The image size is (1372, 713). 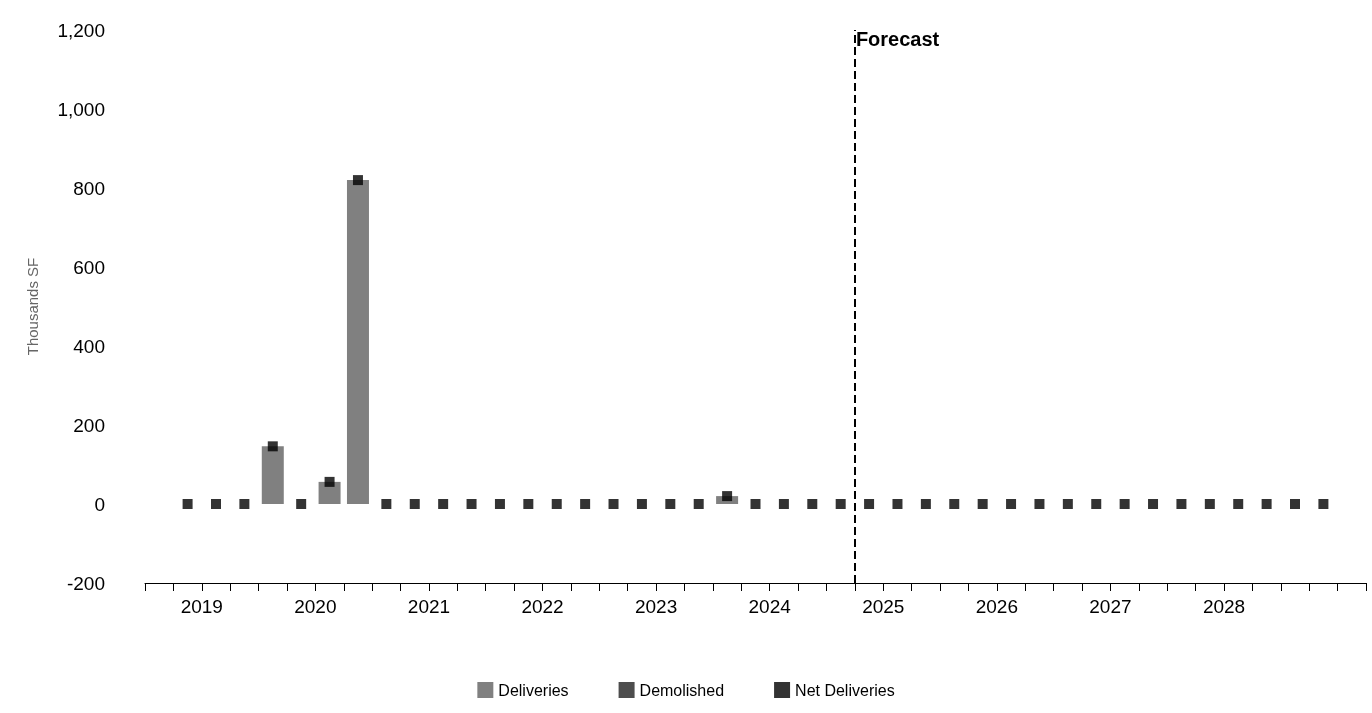 What do you see at coordinates (81, 30) in the screenshot?
I see `y-tick-label: 1,200` at bounding box center [81, 30].